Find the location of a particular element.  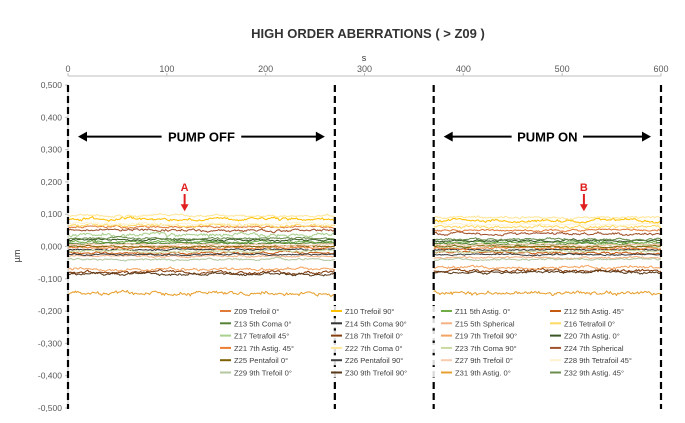

legend-item: Z29 9th Trefoil 0° is located at coordinates (274, 372).